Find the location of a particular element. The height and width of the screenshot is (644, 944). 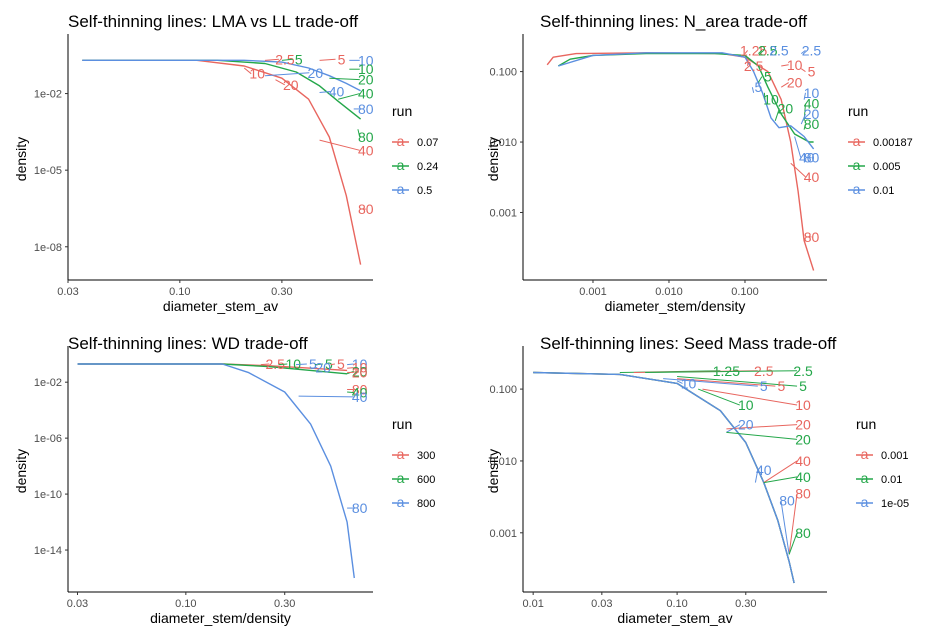

legend-label: 0.01 is located at coordinates (883, 191).